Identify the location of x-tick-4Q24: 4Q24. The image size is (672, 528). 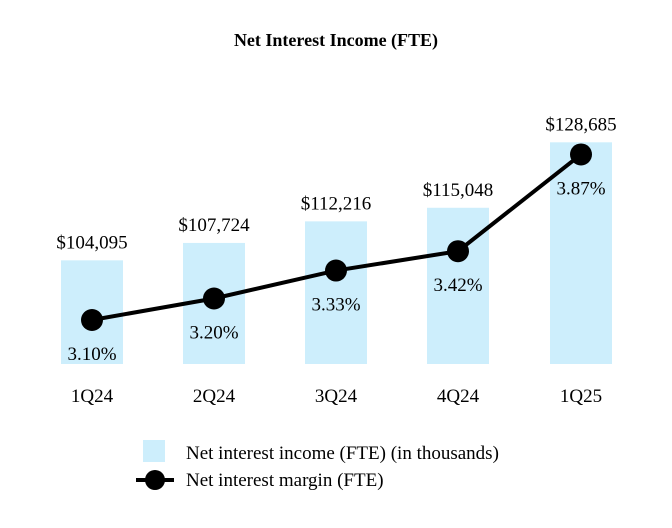
(458, 396).